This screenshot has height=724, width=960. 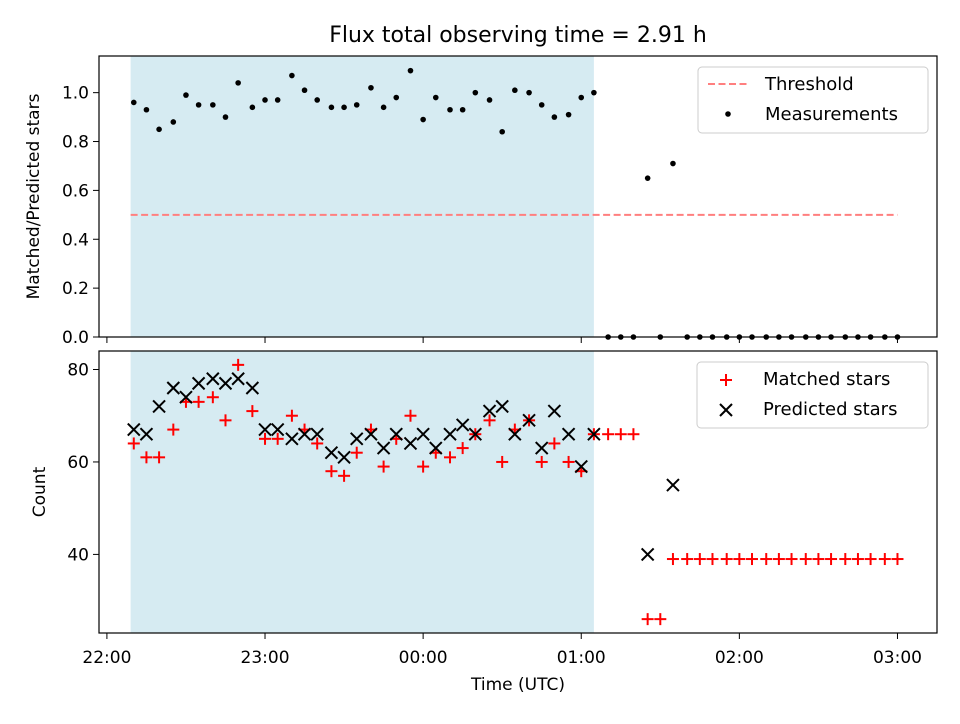 What do you see at coordinates (40, 491) in the screenshot?
I see `bottom-y-axis-label: Count` at bounding box center [40, 491].